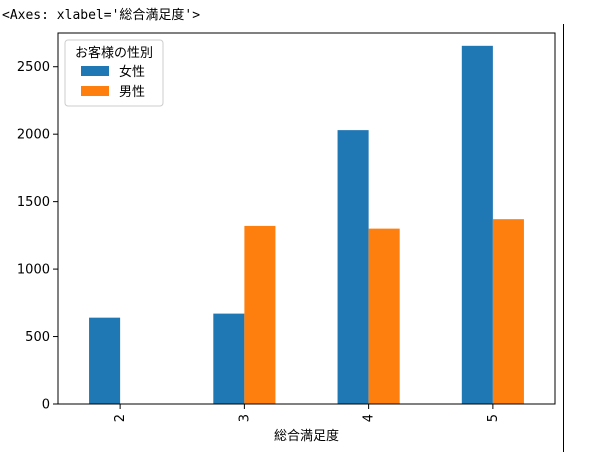  Describe the element at coordinates (477, 224) in the screenshot. I see `bar-女性-5` at that location.